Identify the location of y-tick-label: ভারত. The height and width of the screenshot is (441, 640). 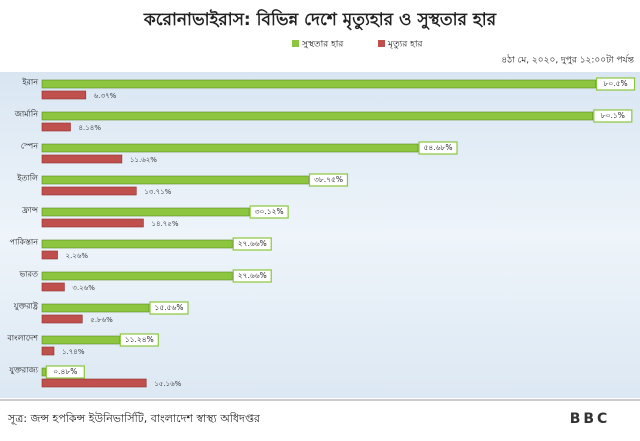
(28, 274).